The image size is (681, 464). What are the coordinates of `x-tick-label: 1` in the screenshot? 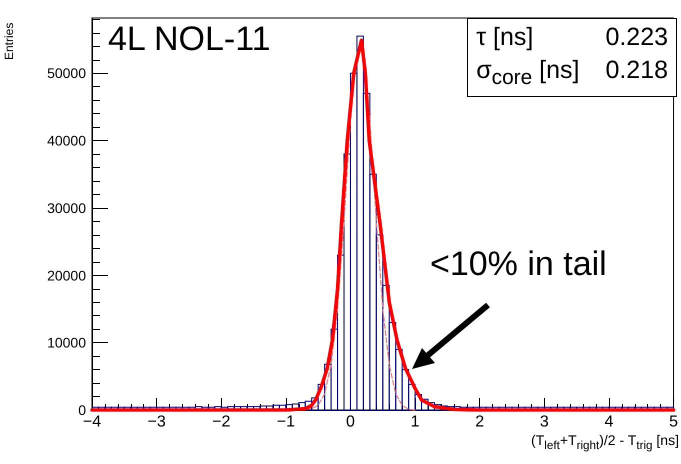 It's located at (415, 422).